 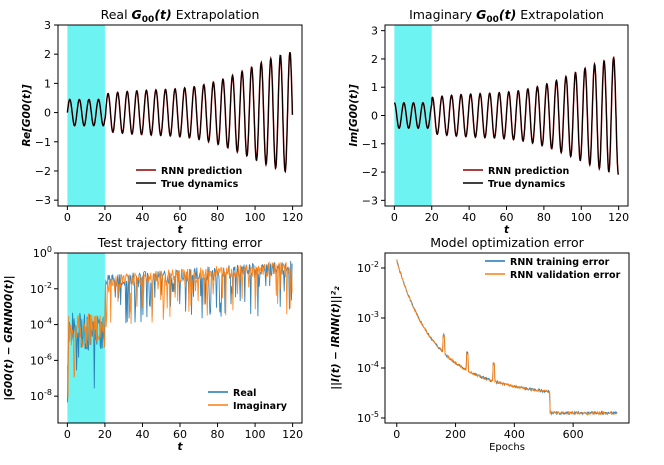 What do you see at coordinates (248, 400) in the screenshot?
I see `legend: Real Imaginary` at bounding box center [248, 400].